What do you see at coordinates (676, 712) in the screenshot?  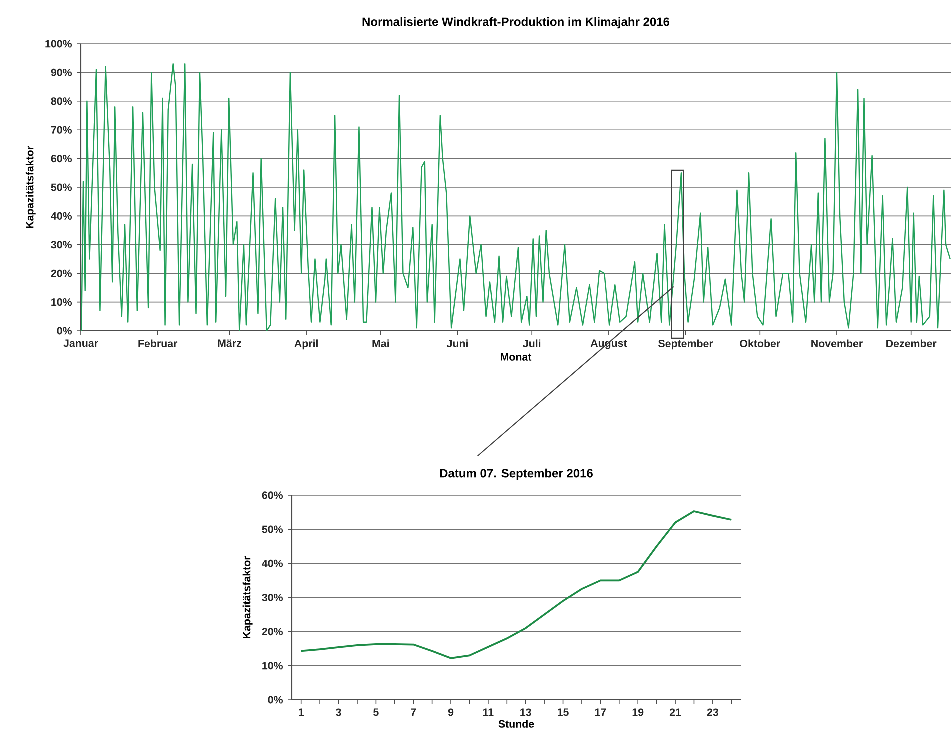 I see `x-tick-label: 21` at bounding box center [676, 712].